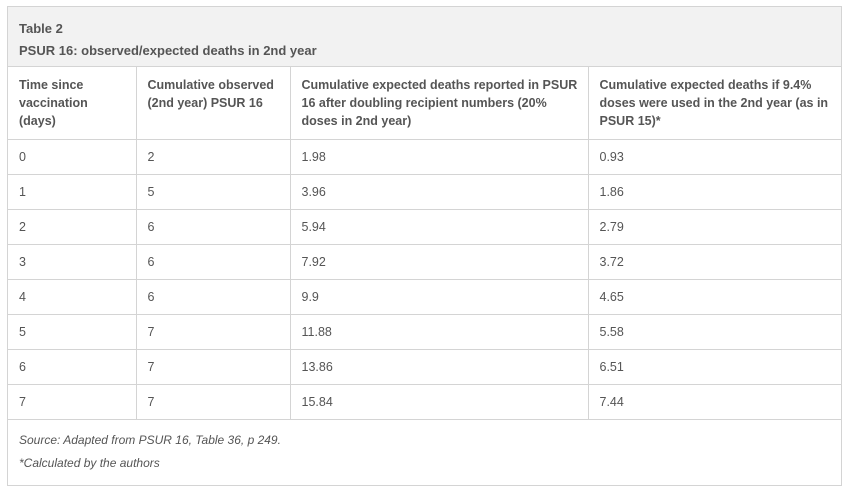 The height and width of the screenshot is (494, 851). Describe the element at coordinates (714, 157) in the screenshot. I see `cell-expected-9-4: 0.93` at that location.